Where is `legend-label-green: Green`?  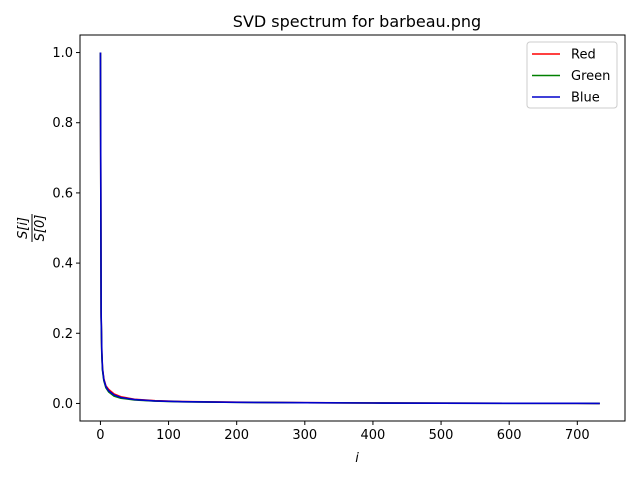
legend-label-green: Green is located at coordinates (590, 76).